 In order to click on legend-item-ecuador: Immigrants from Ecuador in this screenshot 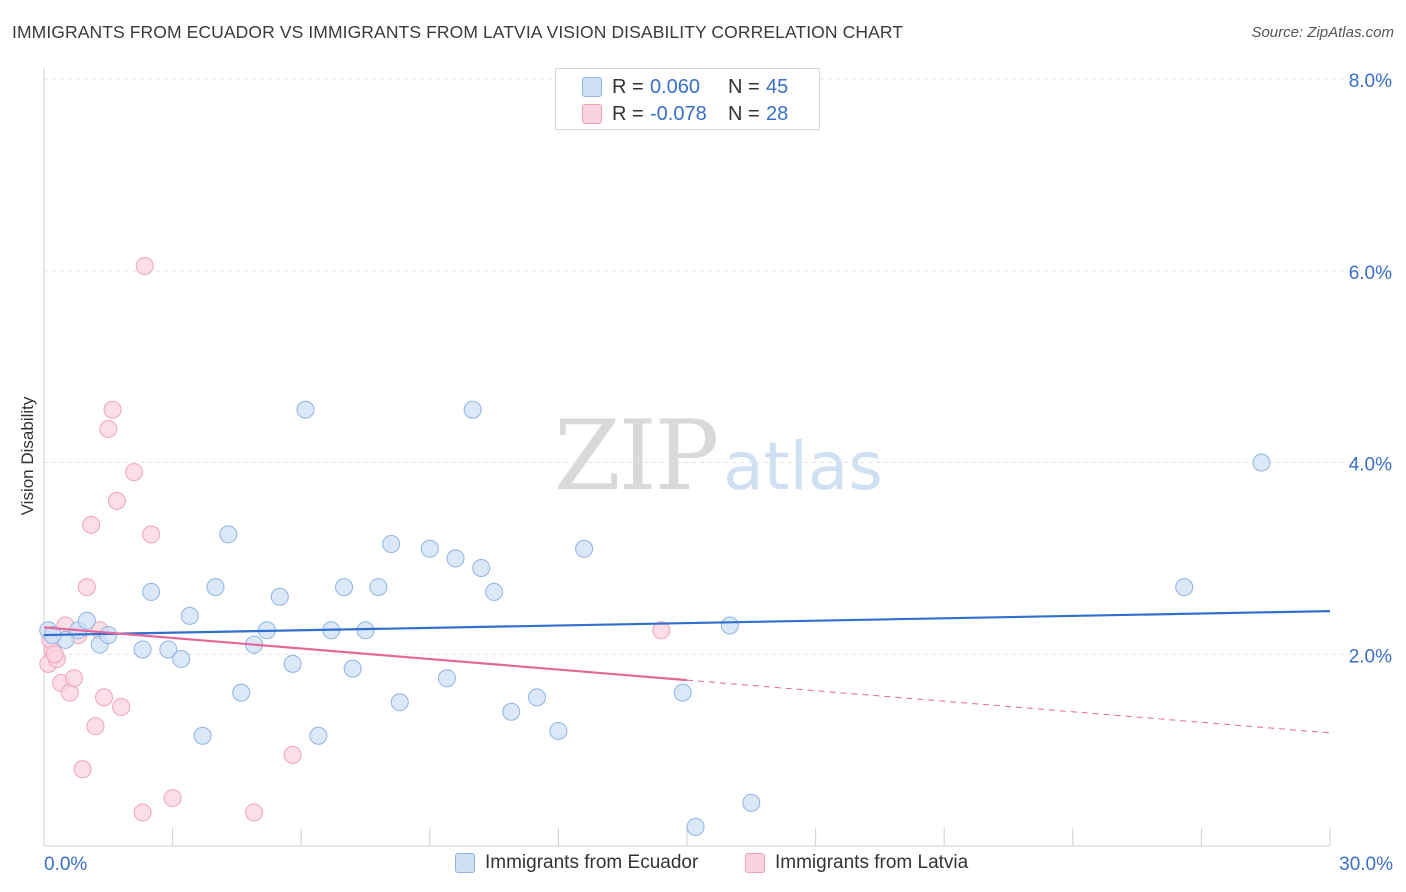, I will do `click(576, 863)`.